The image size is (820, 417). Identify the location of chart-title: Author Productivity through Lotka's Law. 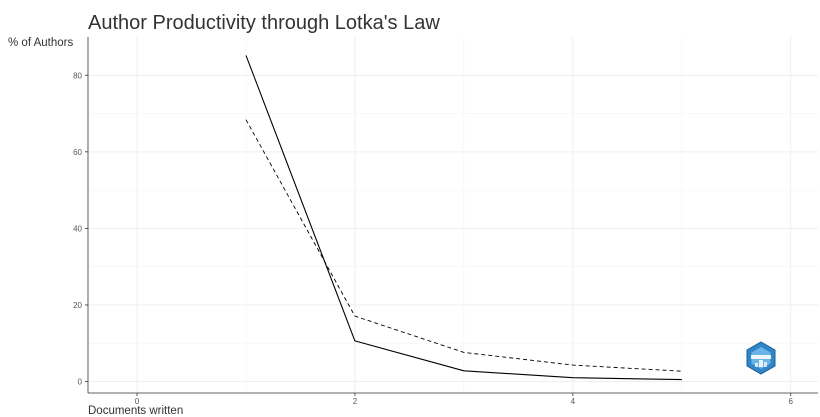
(264, 23).